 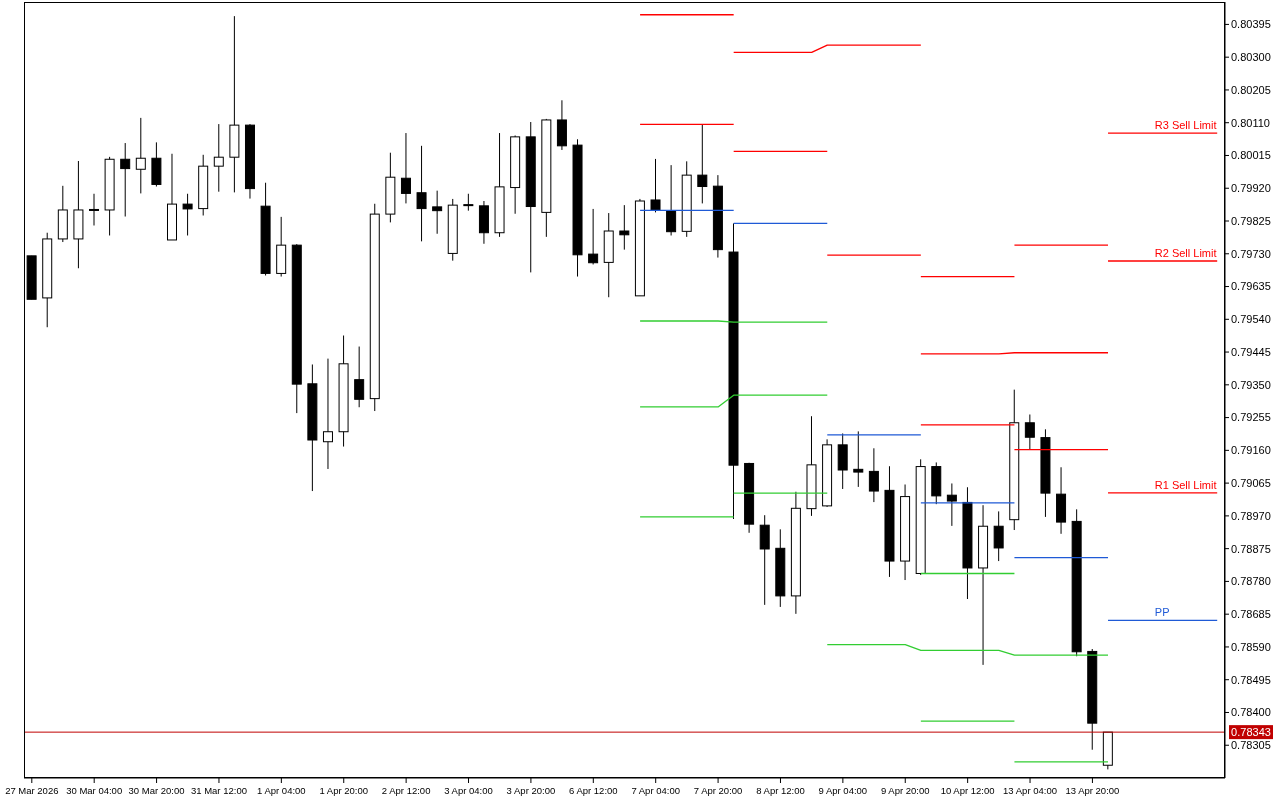 I want to click on y-tick-label: 0.79730, so click(x=1251, y=253).